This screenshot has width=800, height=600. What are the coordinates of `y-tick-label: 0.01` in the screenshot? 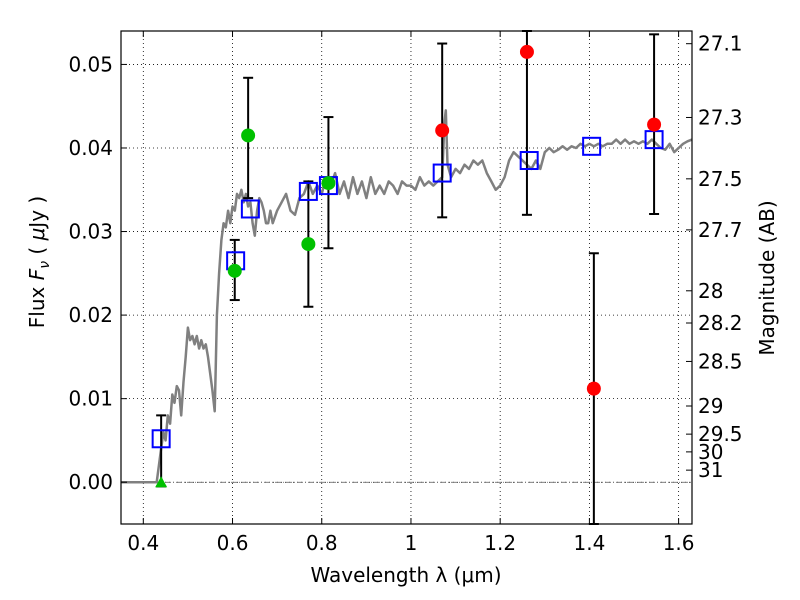 It's located at (90, 399).